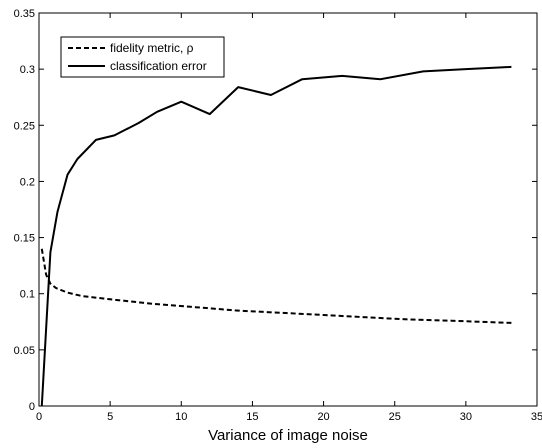  I want to click on x-tick-label: 25, so click(395, 417).